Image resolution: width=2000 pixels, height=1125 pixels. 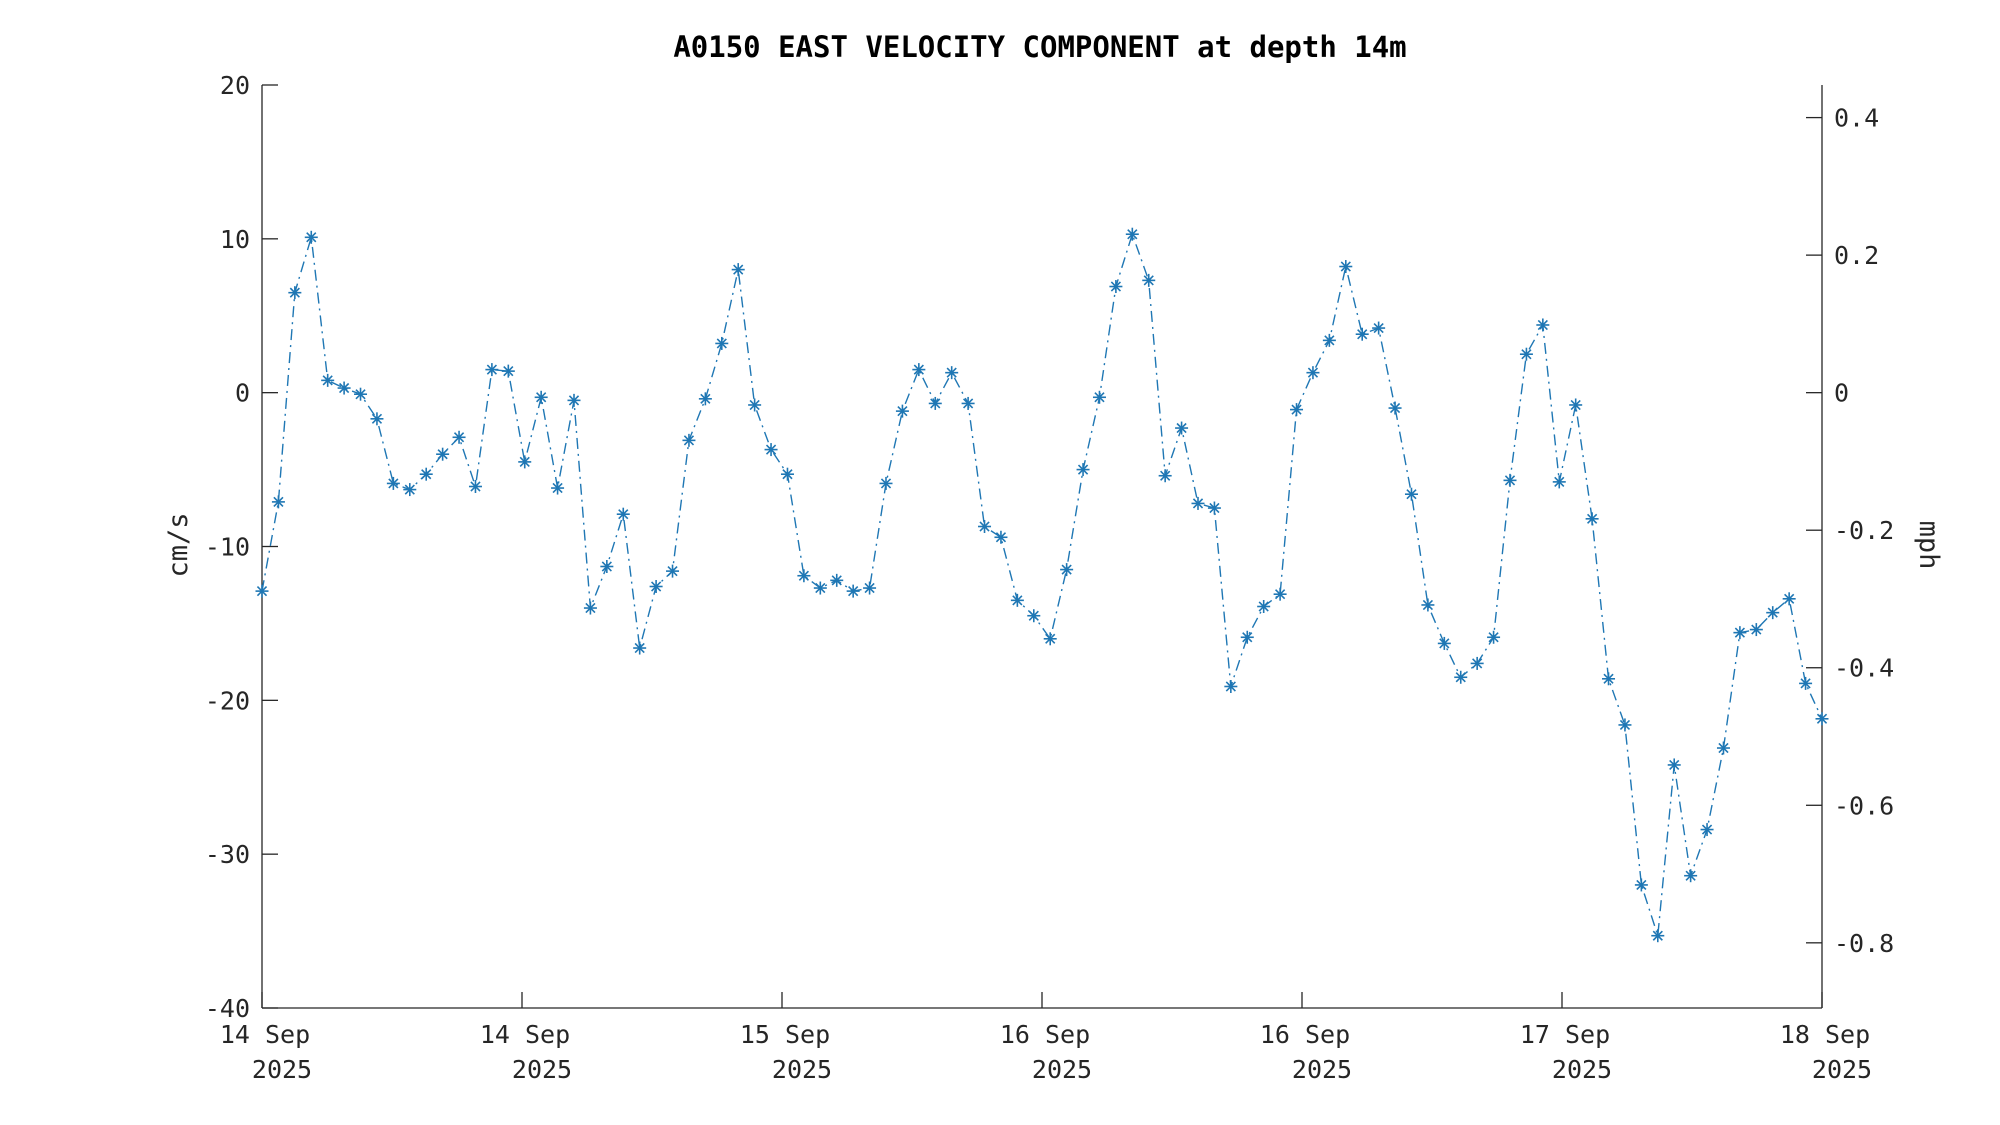 What do you see at coordinates (1864, 943) in the screenshot?
I see `y-tick-right-label: -0.8` at bounding box center [1864, 943].